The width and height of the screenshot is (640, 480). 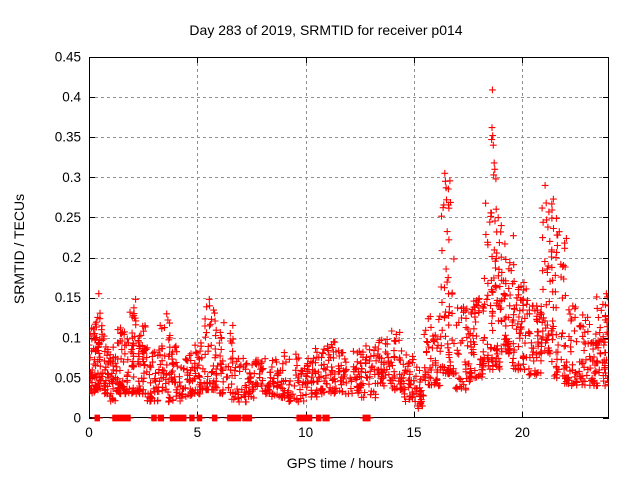 I want to click on y-tick-label: 0.3, so click(x=71, y=177).